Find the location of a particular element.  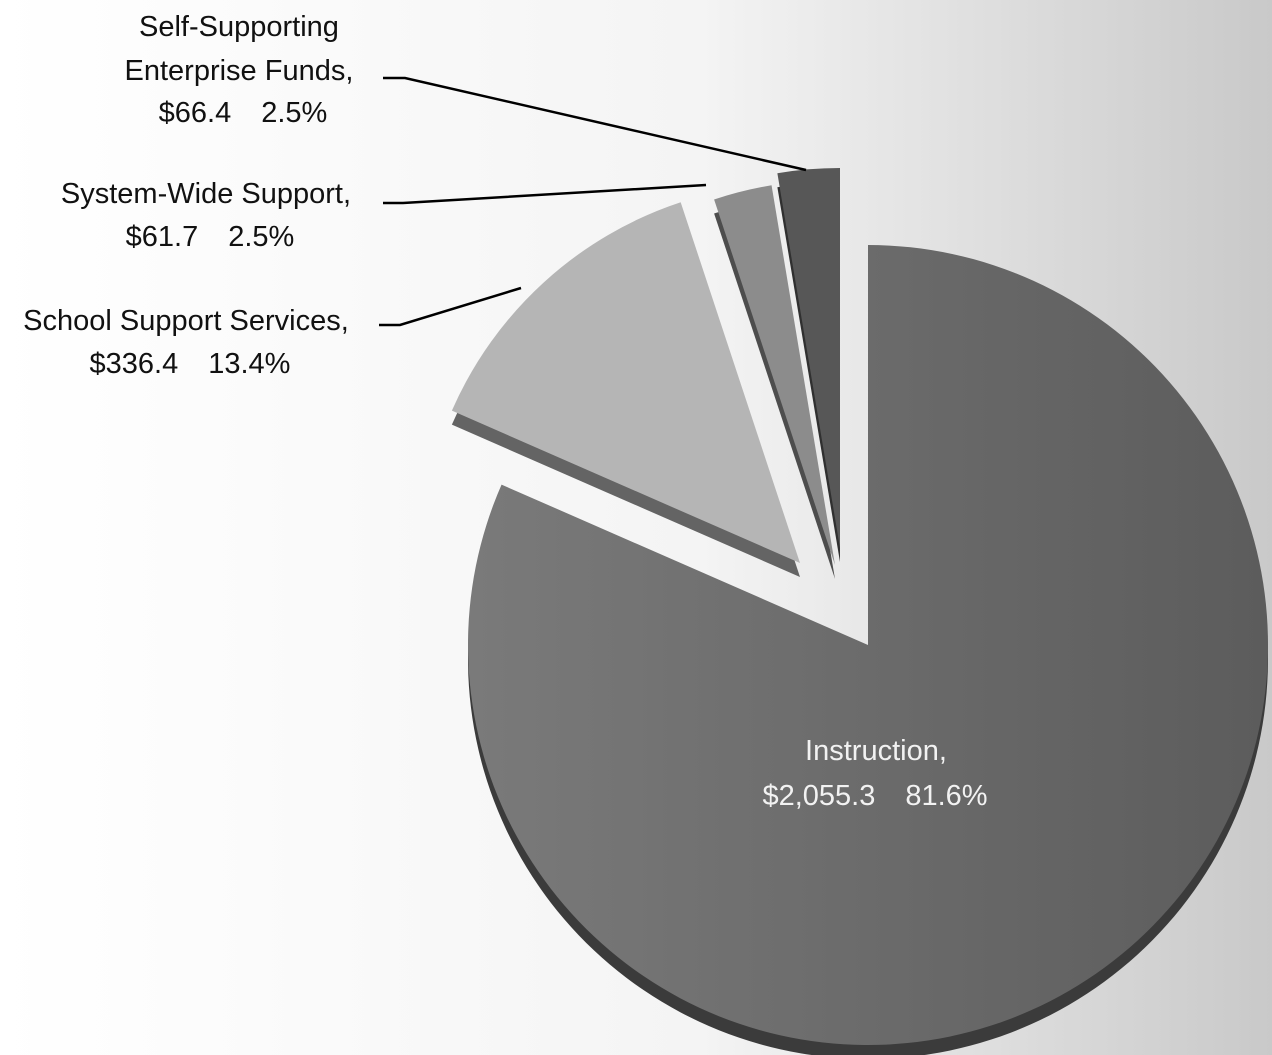

label-system-wide-value: $61.7 2.5% is located at coordinates (210, 237).